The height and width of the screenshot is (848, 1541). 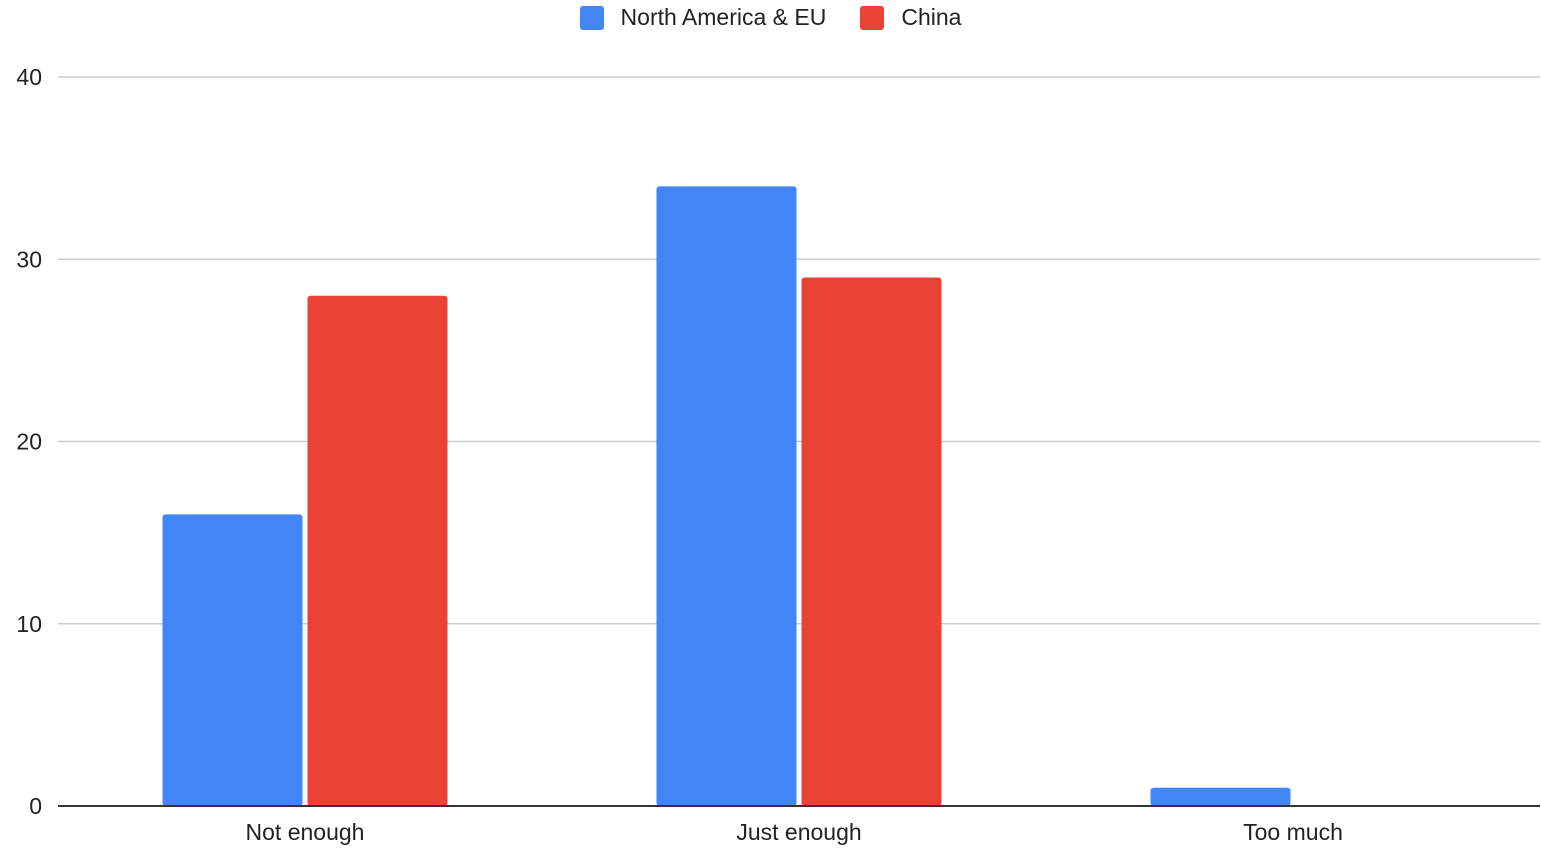 I want to click on legend: North America & EU China, so click(x=770, y=17).